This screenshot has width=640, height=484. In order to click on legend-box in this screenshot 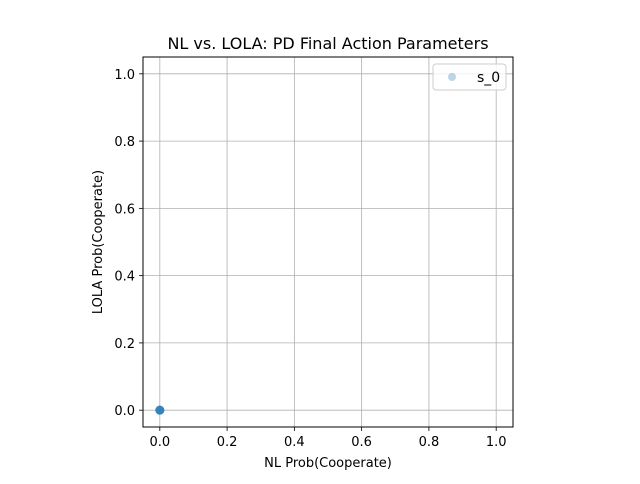, I will do `click(469, 77)`.